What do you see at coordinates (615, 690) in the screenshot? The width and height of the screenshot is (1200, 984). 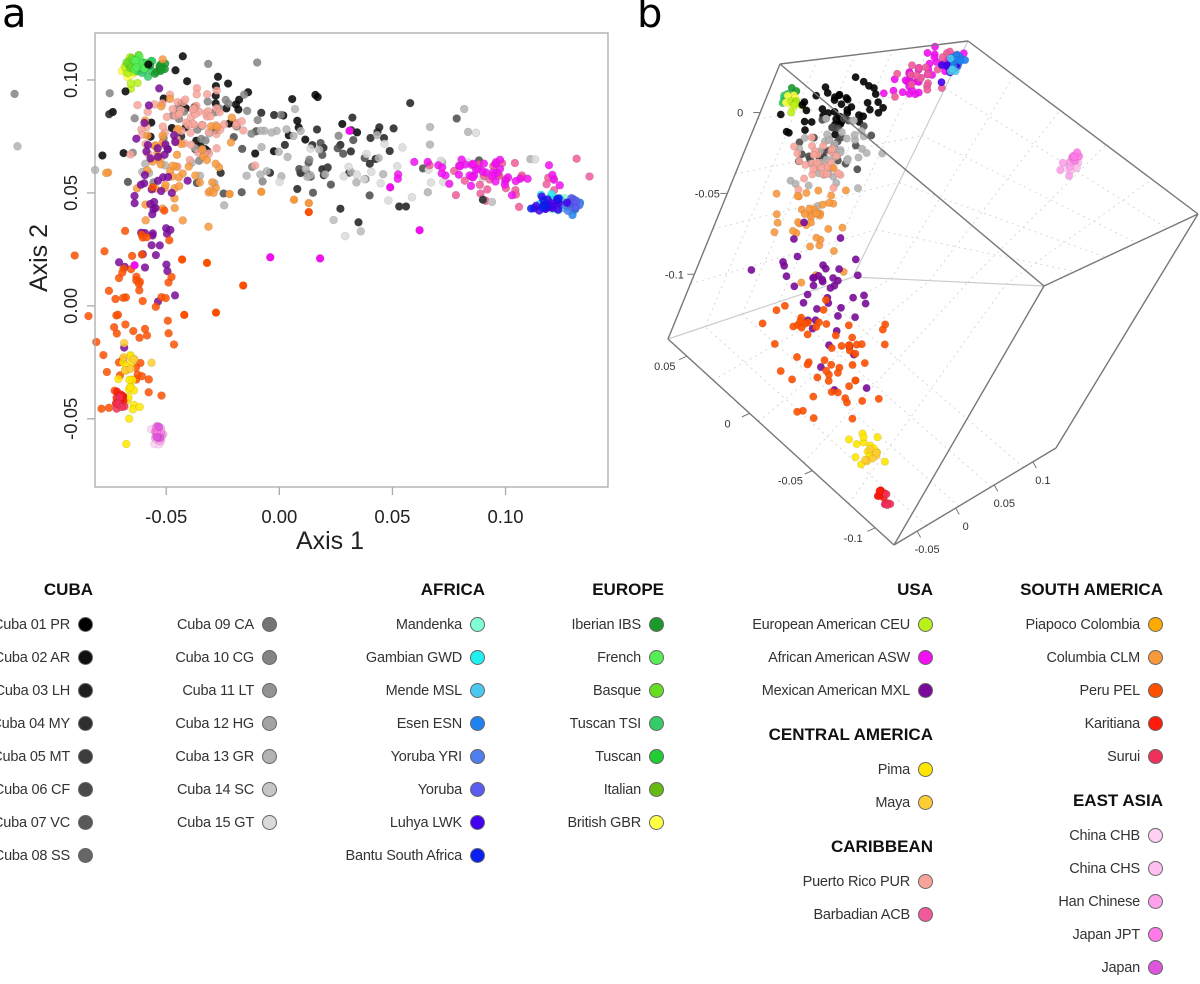 I see `legend-item-basque: Basque` at bounding box center [615, 690].